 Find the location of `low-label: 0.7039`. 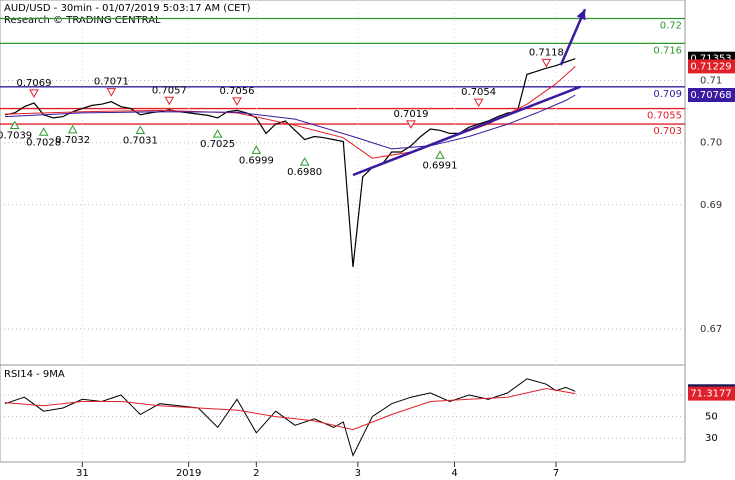

low-label: 0.7039 is located at coordinates (16, 135).